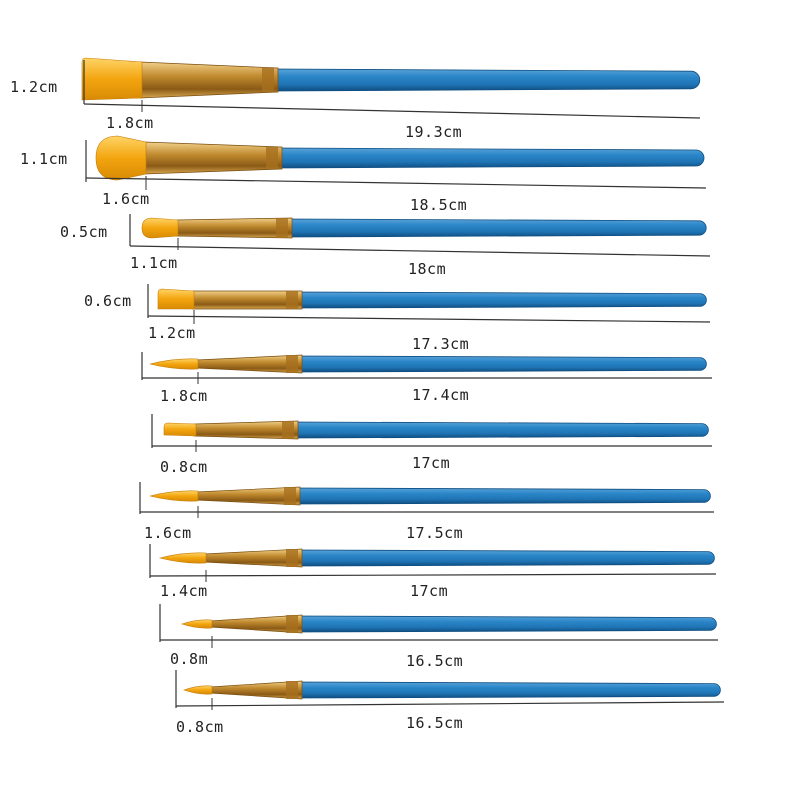 This screenshot has width=800, height=800. Describe the element at coordinates (435, 723) in the screenshot. I see `brush-10-length-label: 16.5cm` at that location.